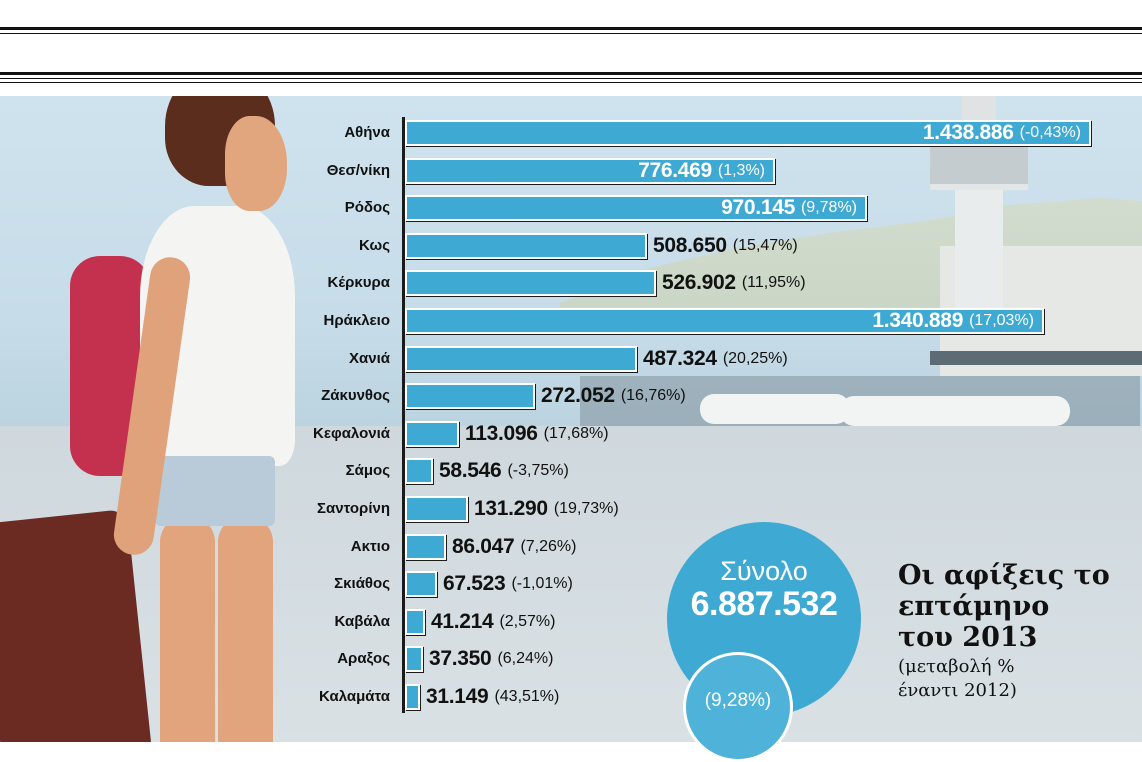  I want to click on bar-value-change: (-1,01%), so click(542, 584).